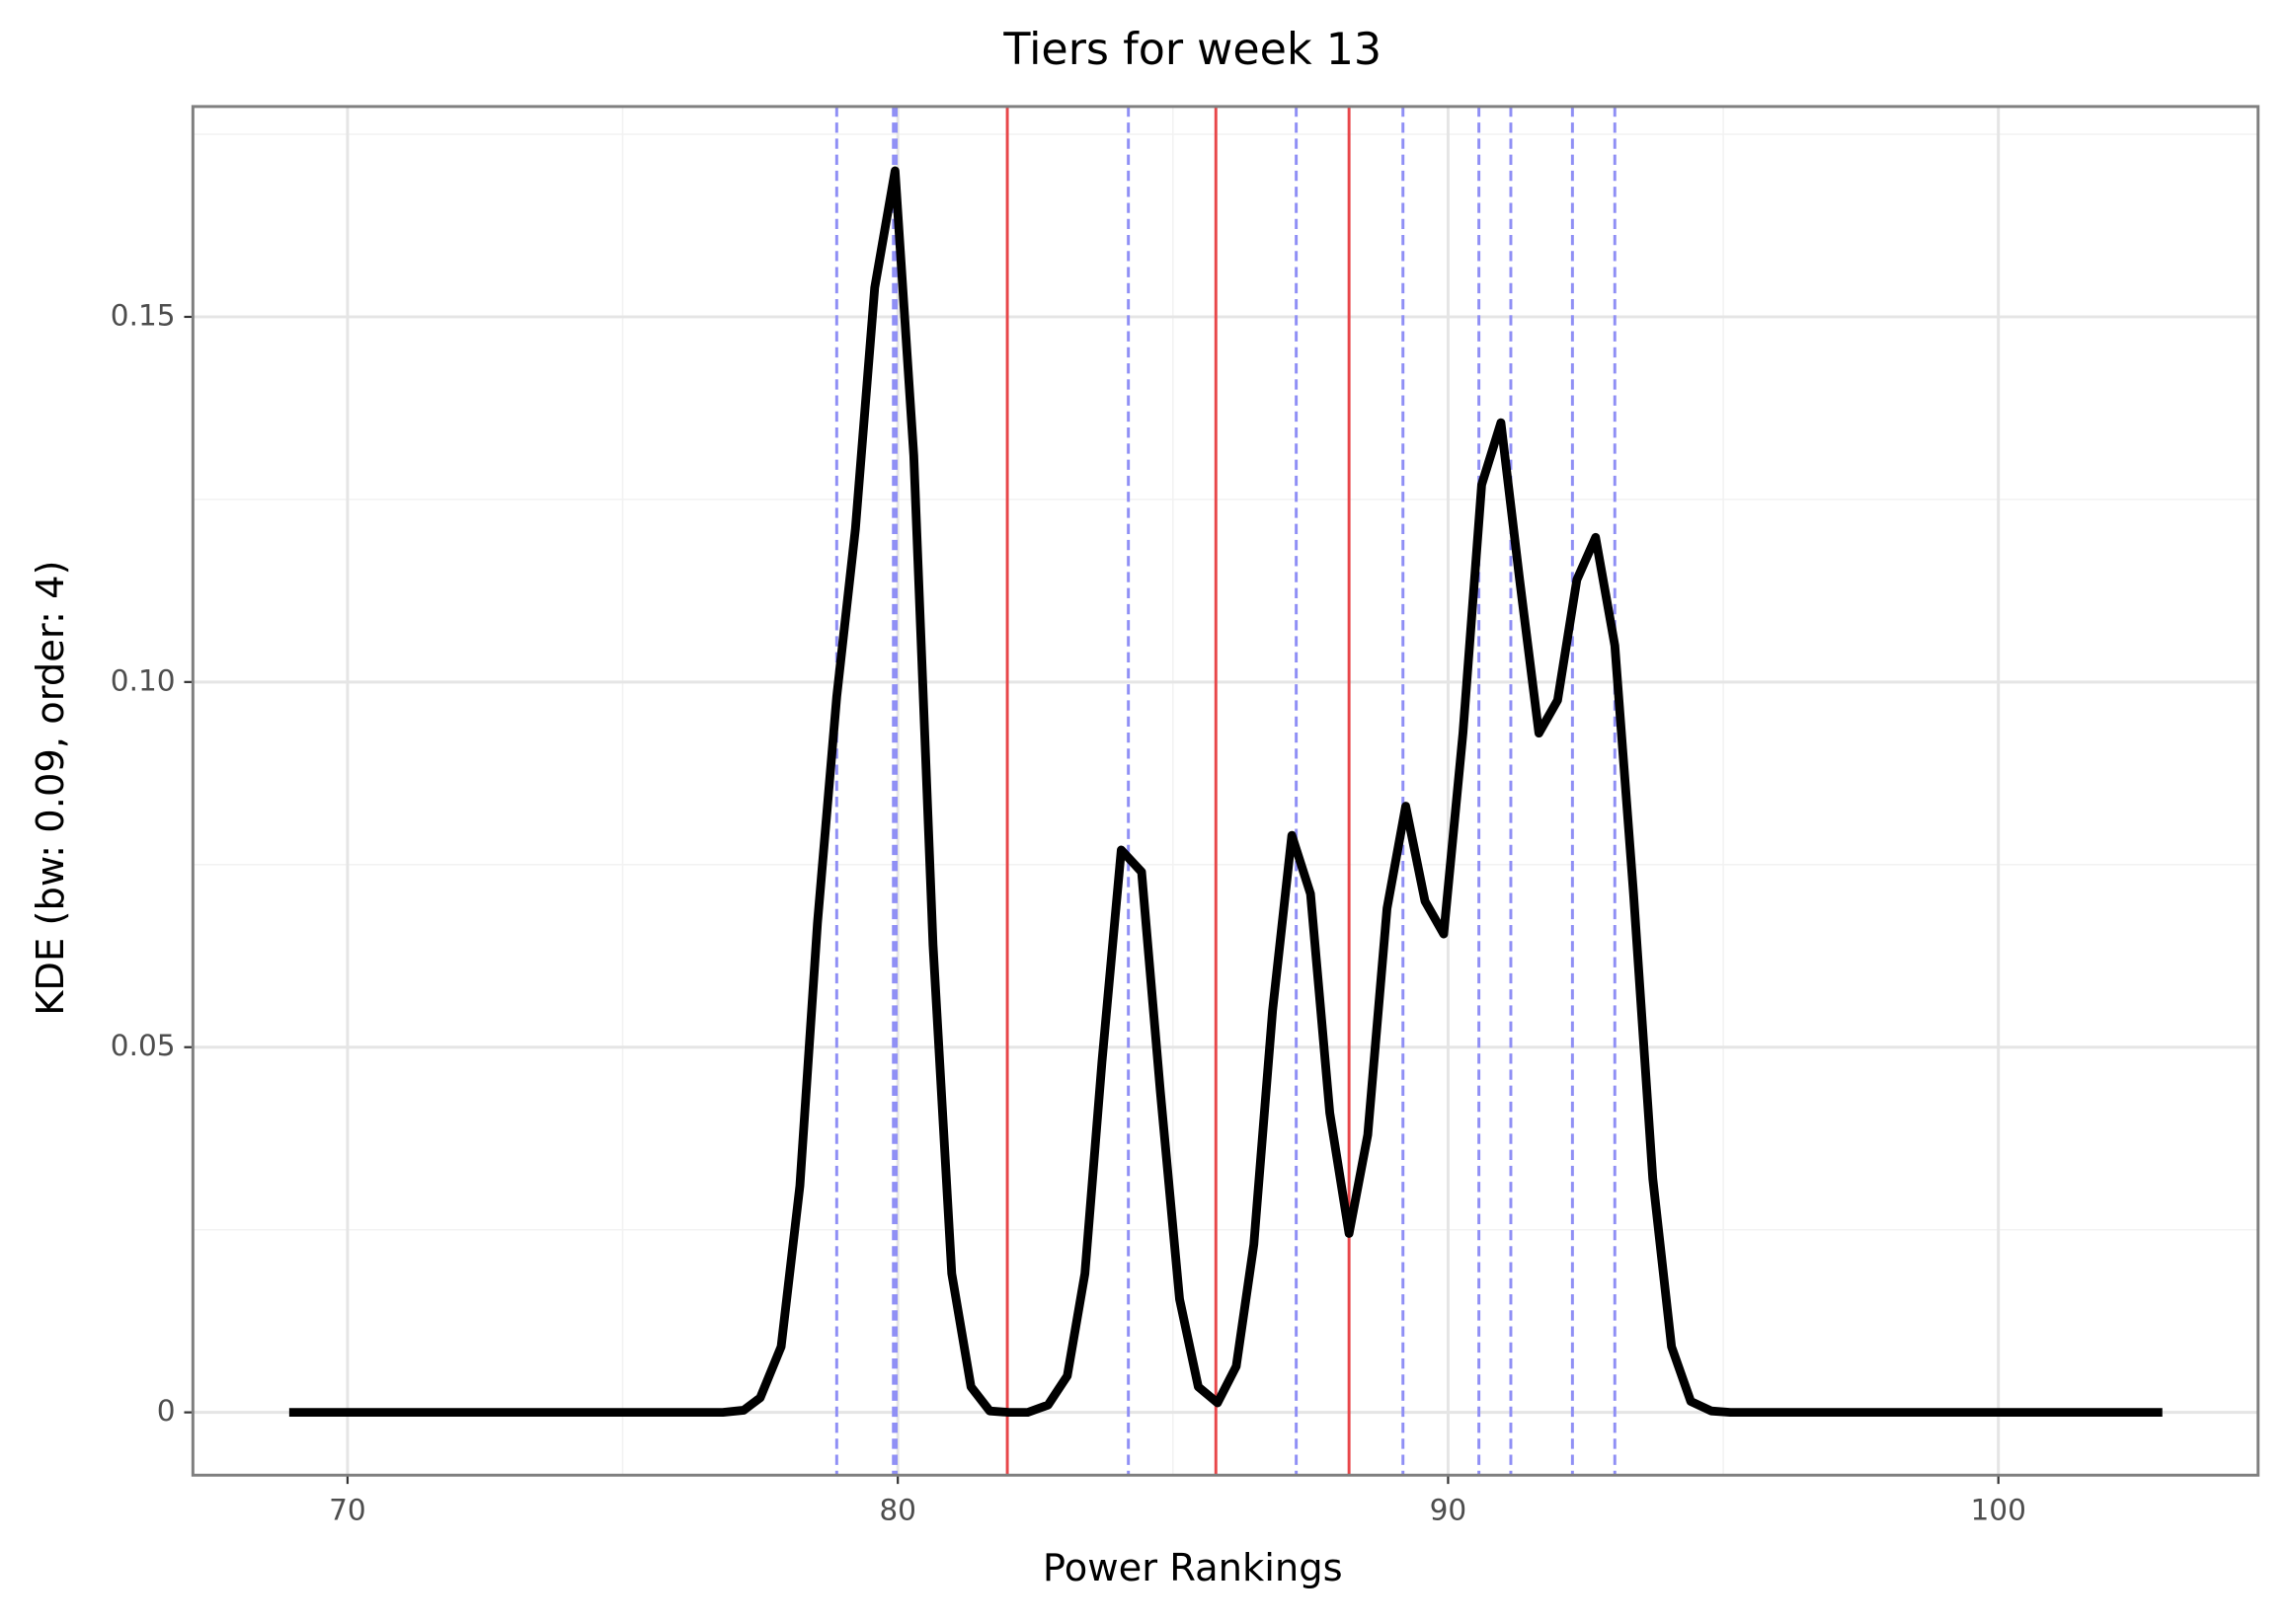  What do you see at coordinates (347, 1510) in the screenshot?
I see `x-tick-label: 70` at bounding box center [347, 1510].